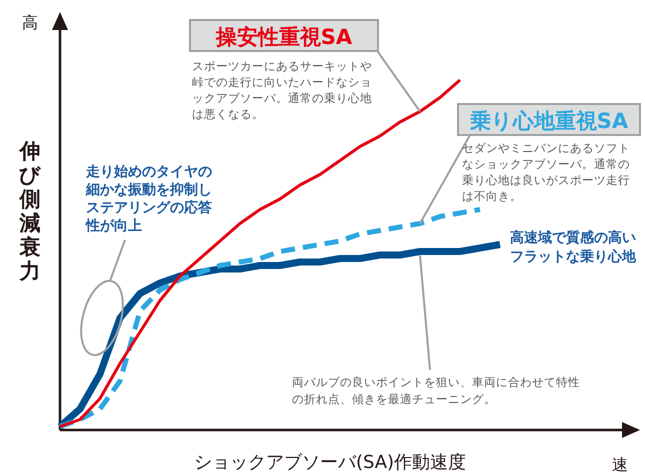 This screenshot has width=645, height=475. What do you see at coordinates (436, 390) in the screenshot?
I see `annotation: 両バルブの良いポイントを狙い、車両に合わせて特性の折れ点、傾きを最適チューニング。` at bounding box center [436, 390].